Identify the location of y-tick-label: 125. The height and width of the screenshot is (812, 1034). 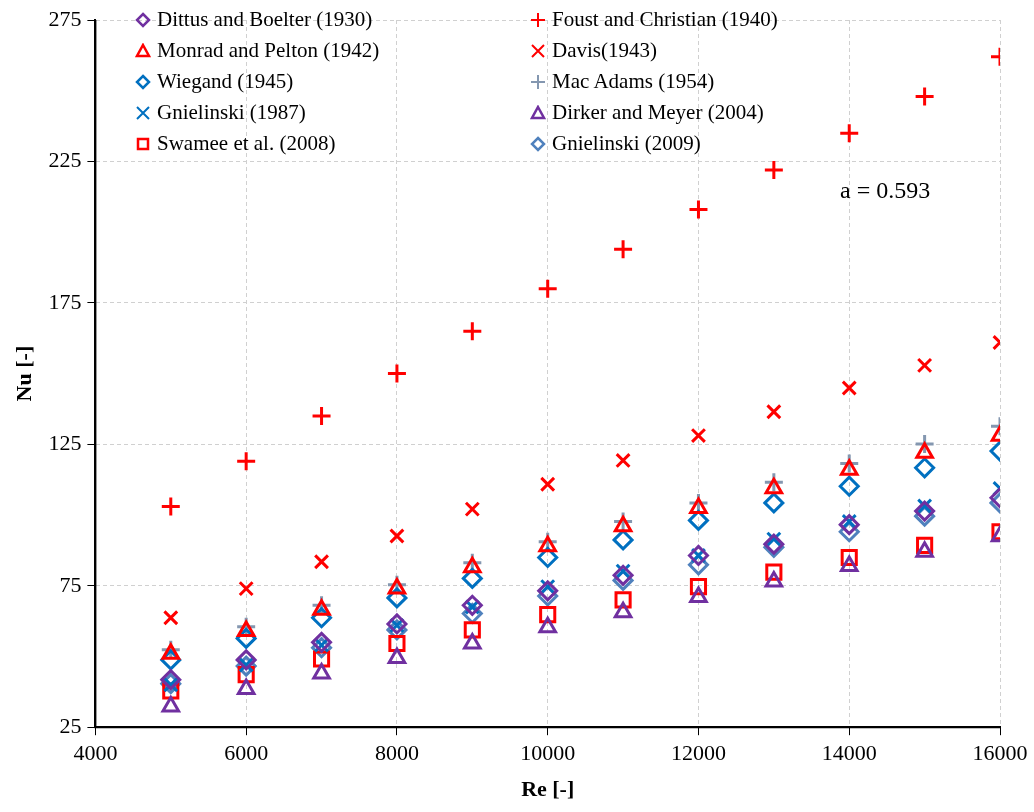
(65, 443).